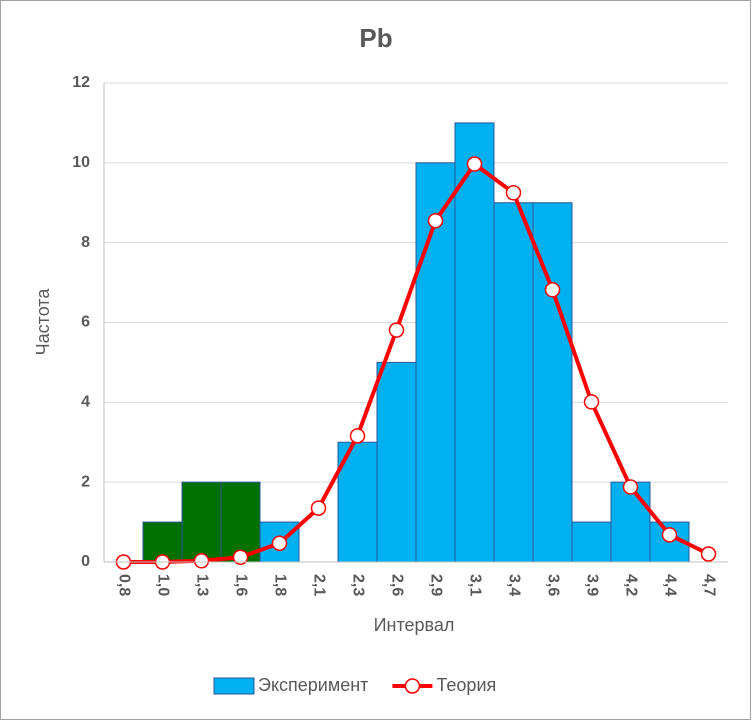 The height and width of the screenshot is (721, 752). I want to click on x-tick-label: 3,6, so click(552, 585).